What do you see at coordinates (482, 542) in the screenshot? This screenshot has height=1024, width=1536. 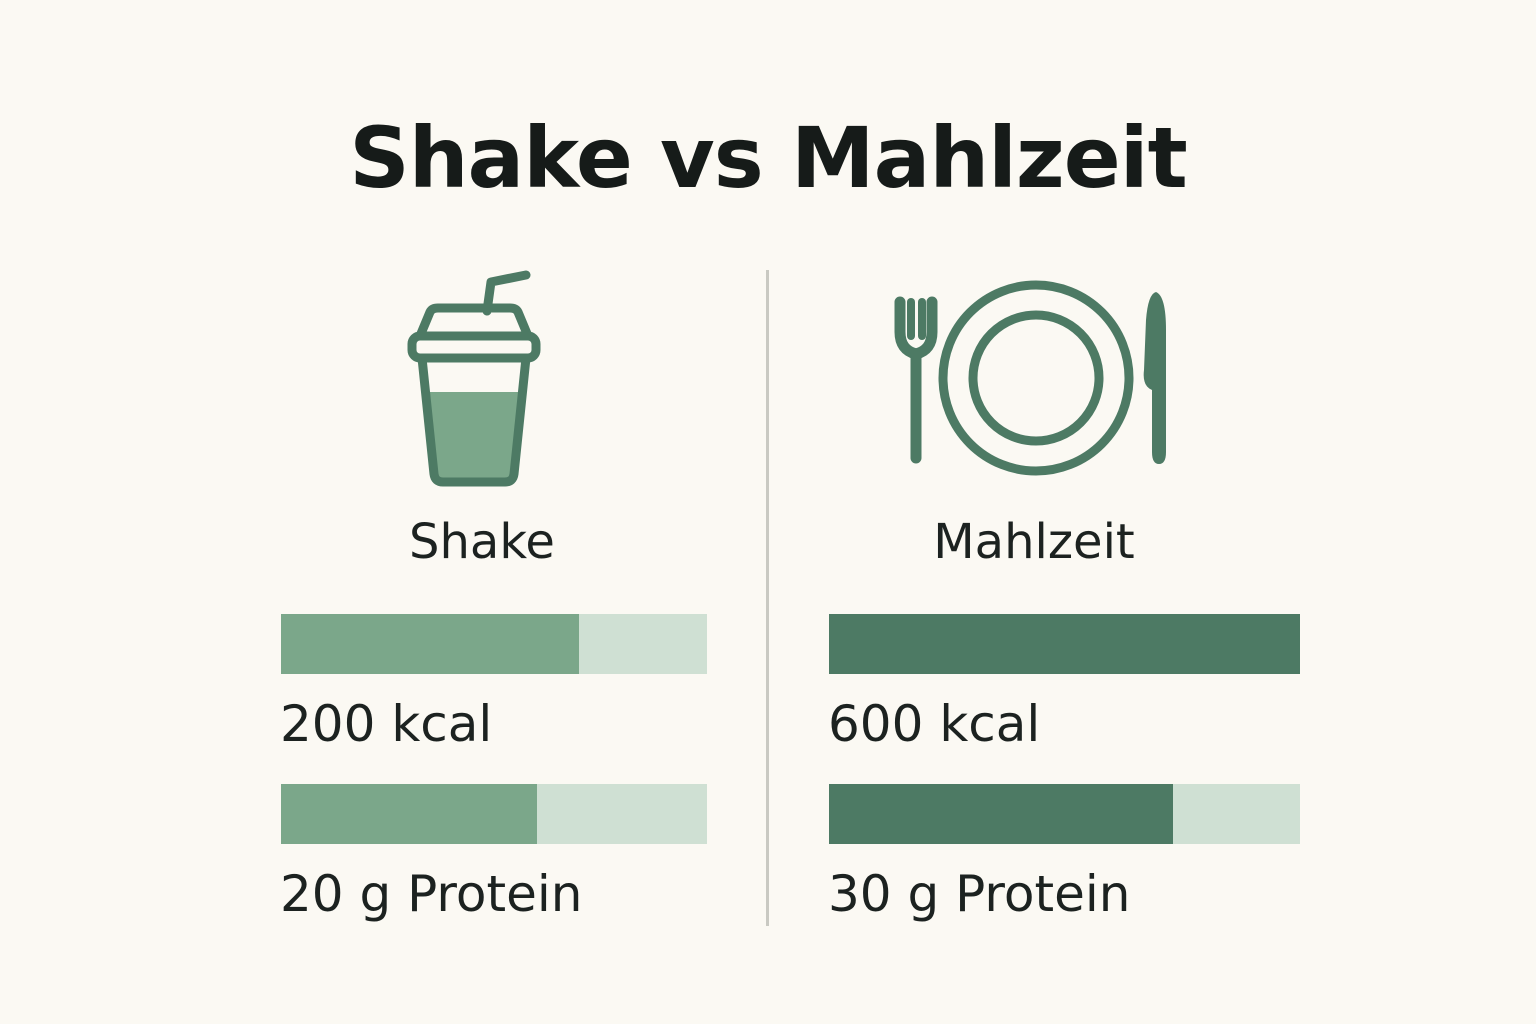 I see `shake-label: Shake` at bounding box center [482, 542].